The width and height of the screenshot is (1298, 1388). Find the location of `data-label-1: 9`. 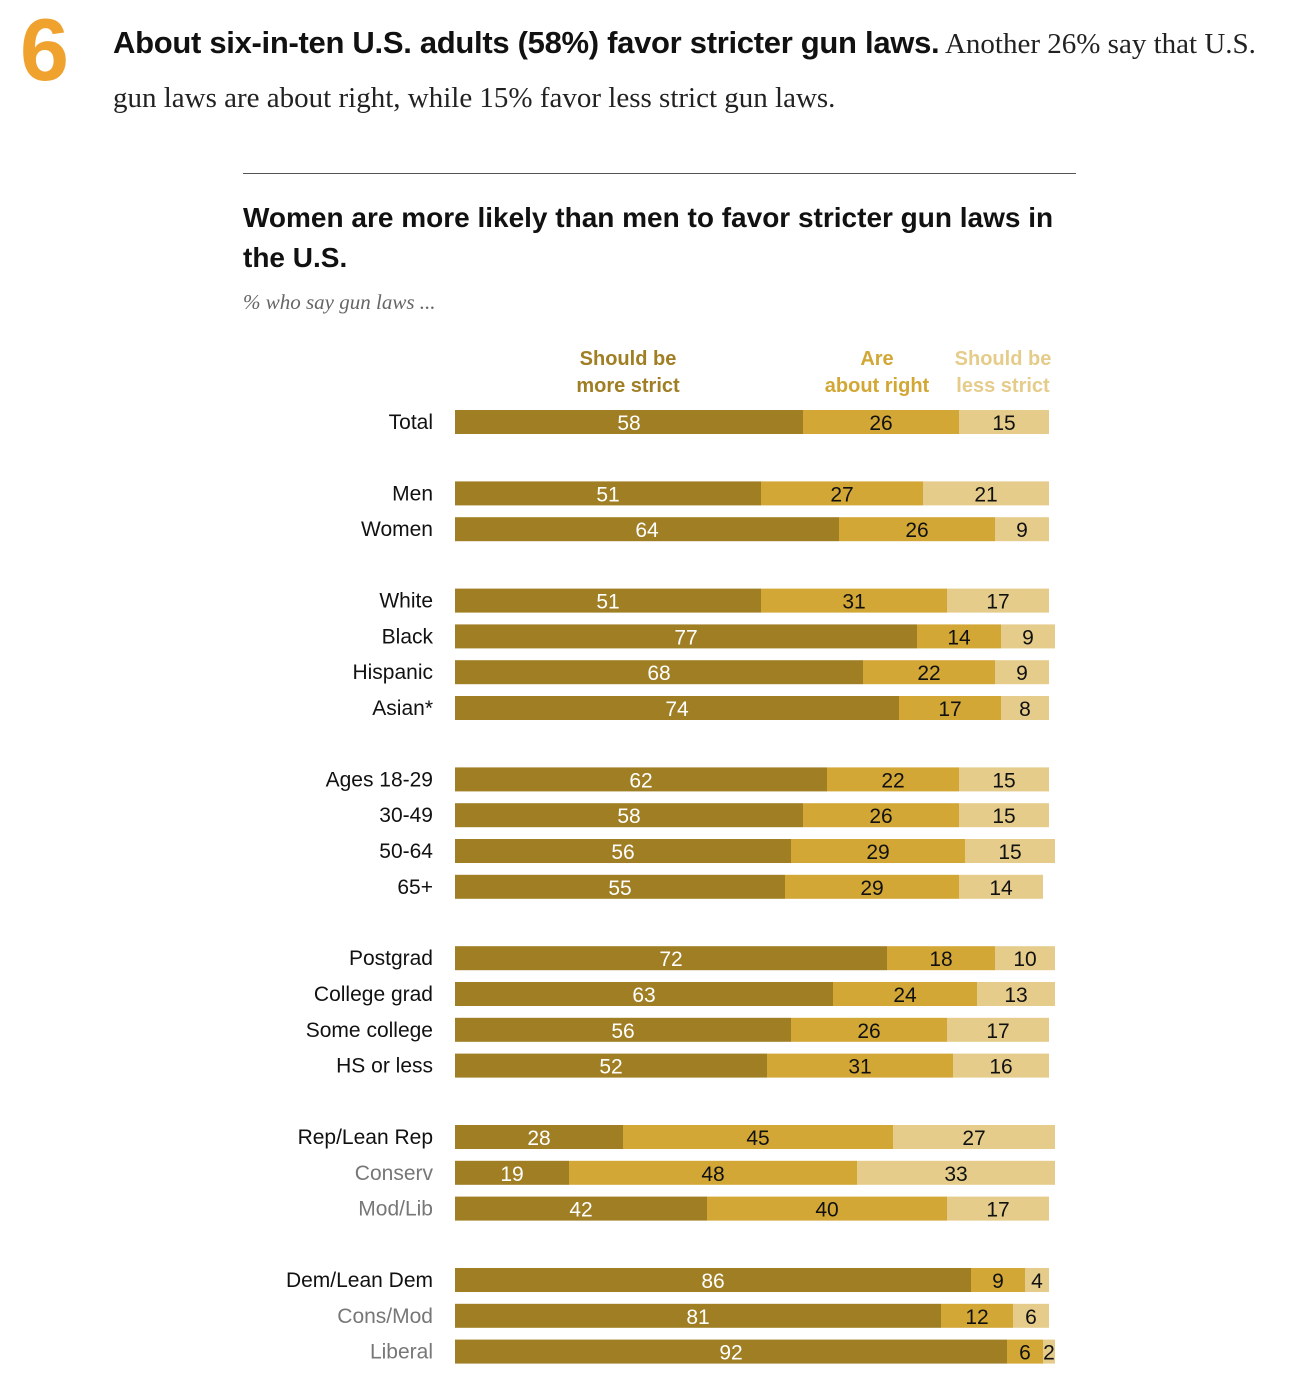

data-label-1: 9 is located at coordinates (998, 1281).